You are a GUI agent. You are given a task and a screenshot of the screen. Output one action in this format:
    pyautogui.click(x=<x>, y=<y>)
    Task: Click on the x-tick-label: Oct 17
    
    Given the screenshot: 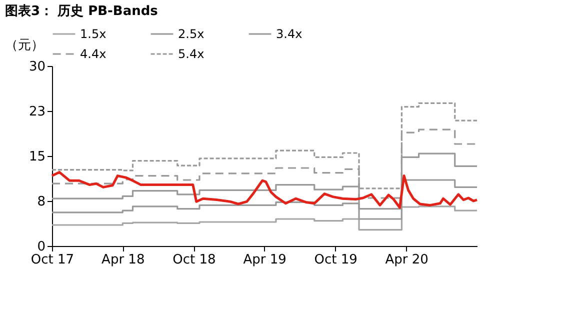 What is the action you would take?
    pyautogui.click(x=52, y=260)
    